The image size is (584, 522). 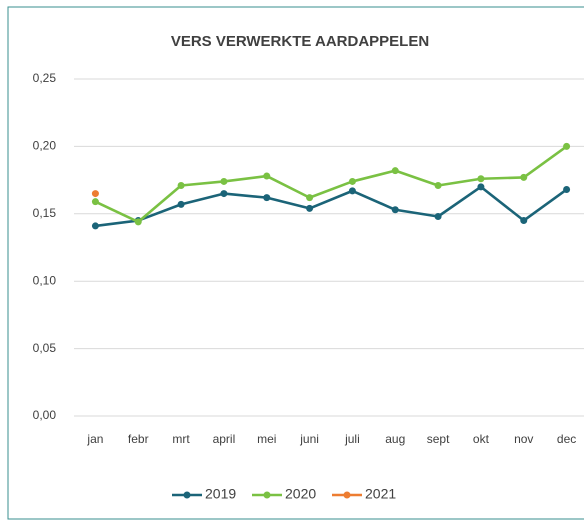 I want to click on legend-label: 2021, so click(x=380, y=494).